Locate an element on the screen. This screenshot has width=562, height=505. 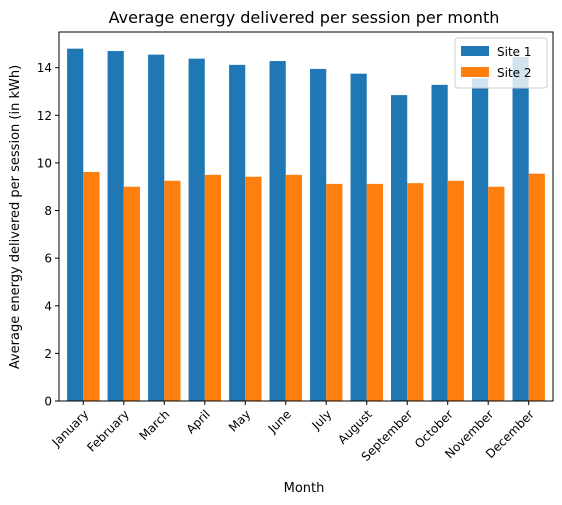
y-tick-label: 0 is located at coordinates (48, 402).